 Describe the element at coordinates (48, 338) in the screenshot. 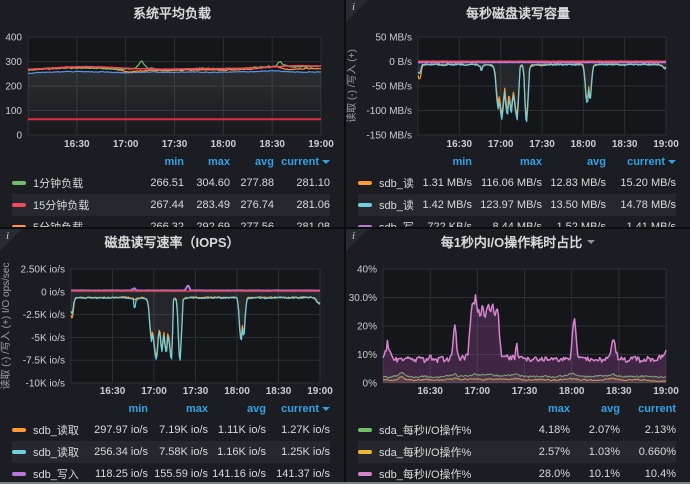

I see `svg-text: -5K io/s` at that location.